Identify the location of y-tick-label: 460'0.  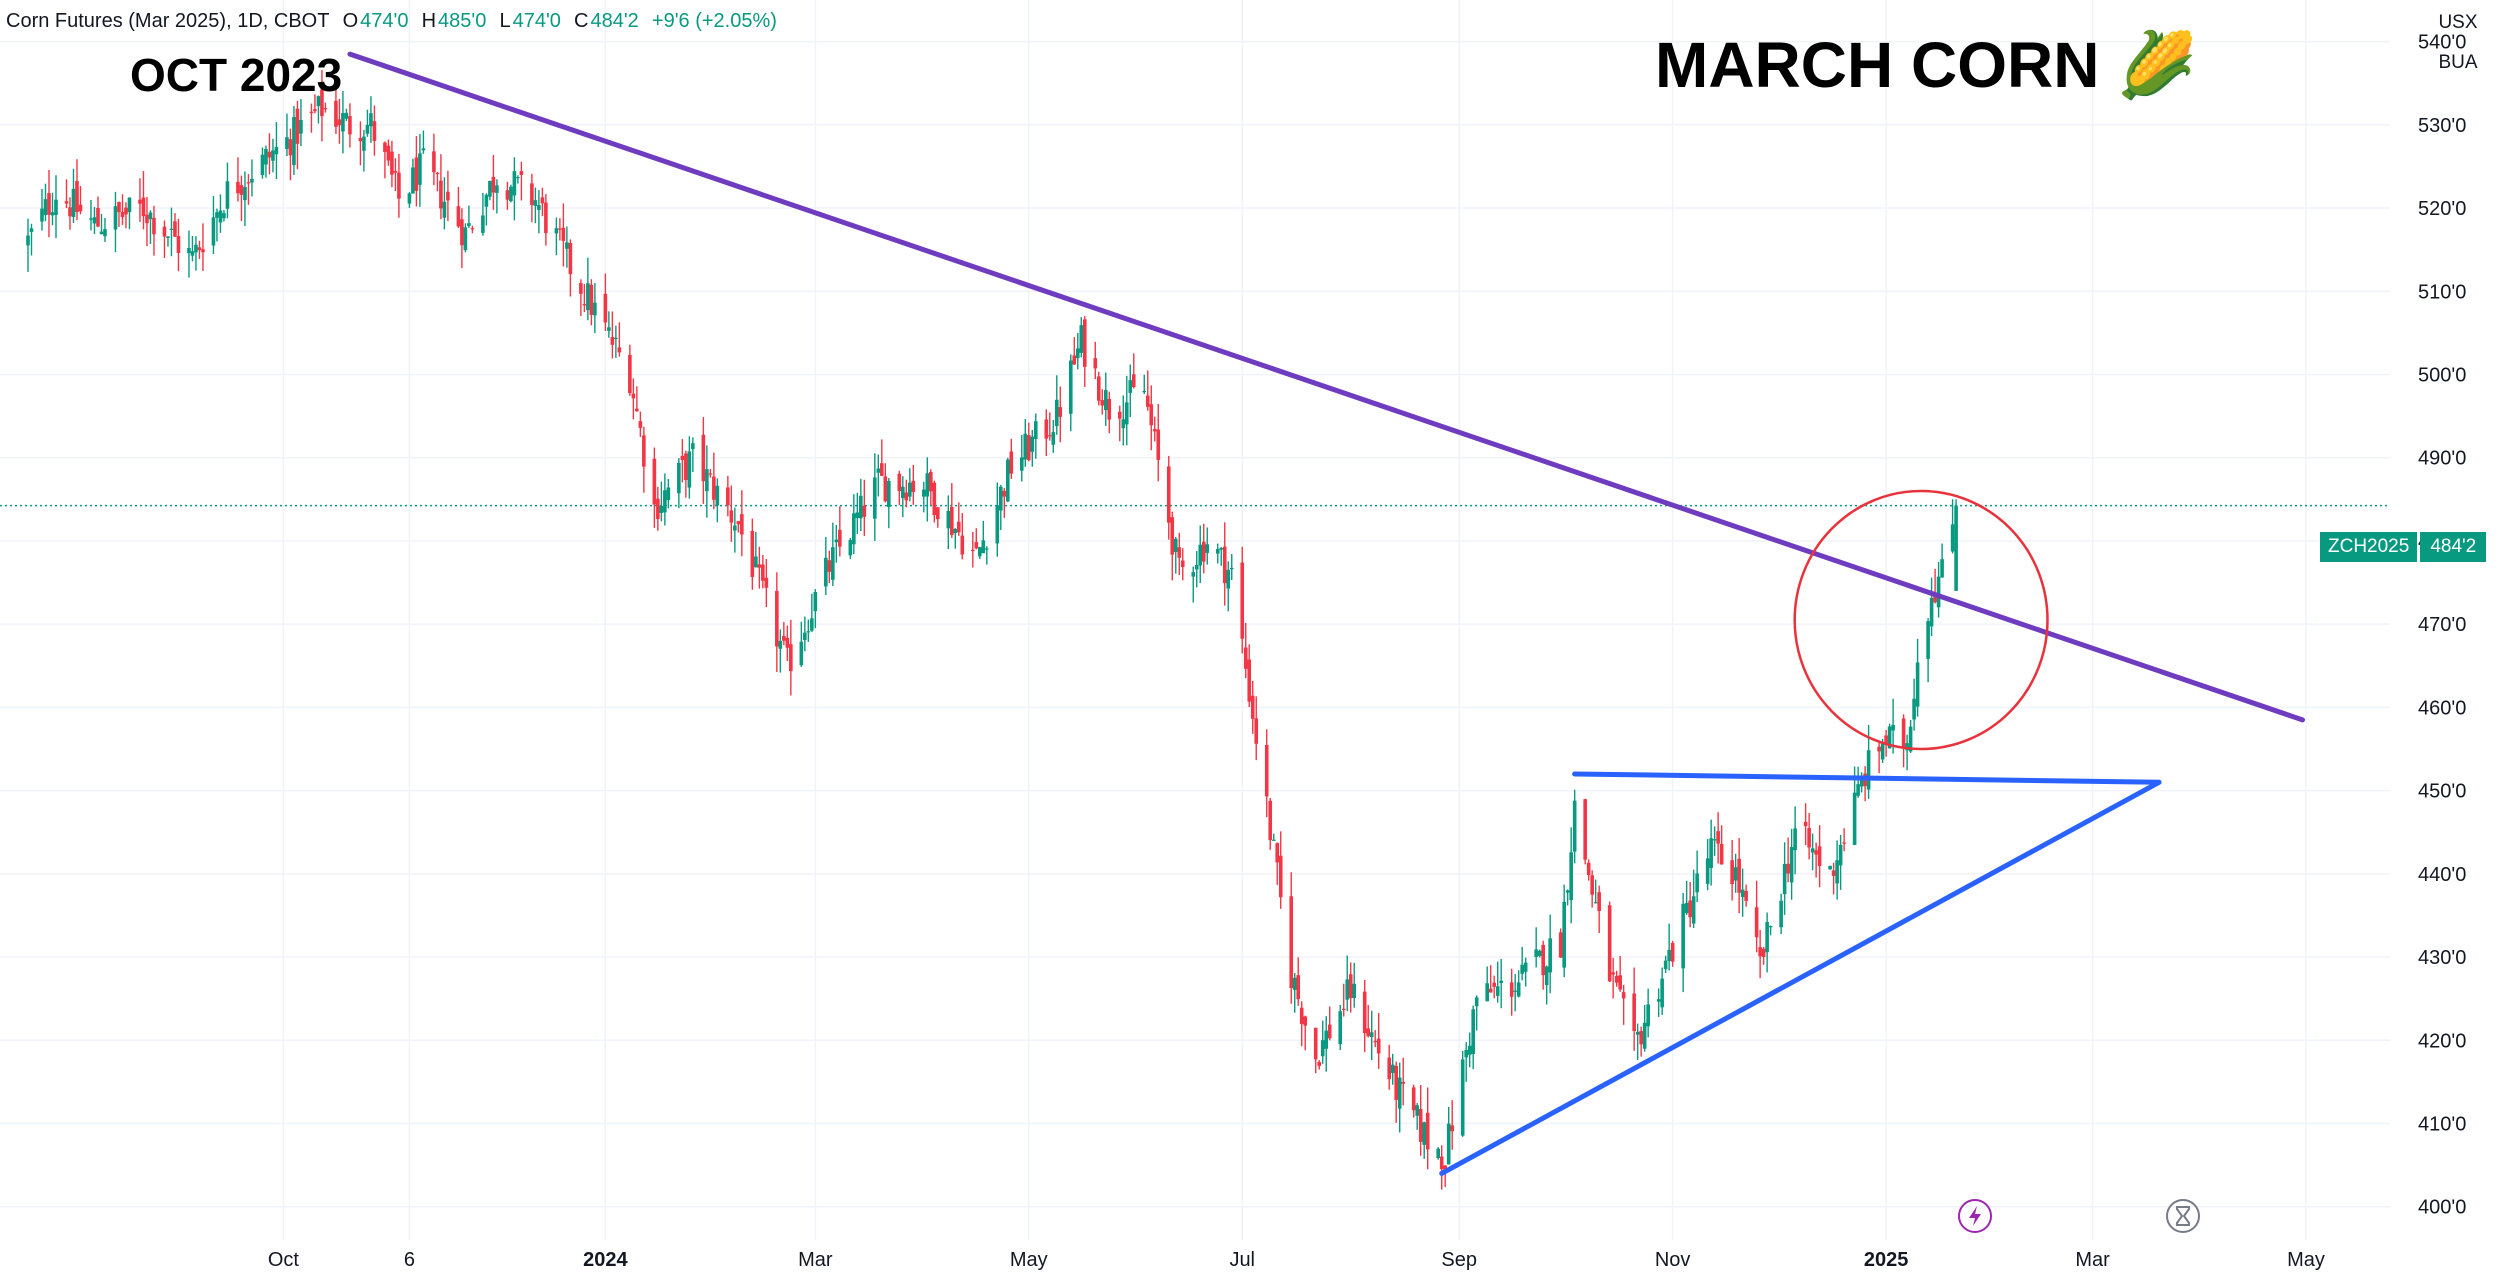
(2442, 708).